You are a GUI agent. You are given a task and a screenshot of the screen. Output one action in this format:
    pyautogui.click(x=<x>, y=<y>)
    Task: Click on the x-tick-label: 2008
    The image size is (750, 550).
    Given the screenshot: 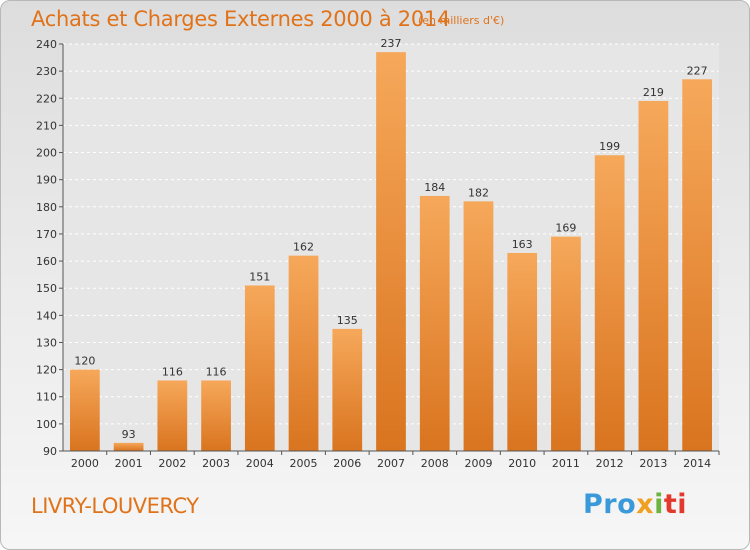 What is the action you would take?
    pyautogui.click(x=435, y=463)
    